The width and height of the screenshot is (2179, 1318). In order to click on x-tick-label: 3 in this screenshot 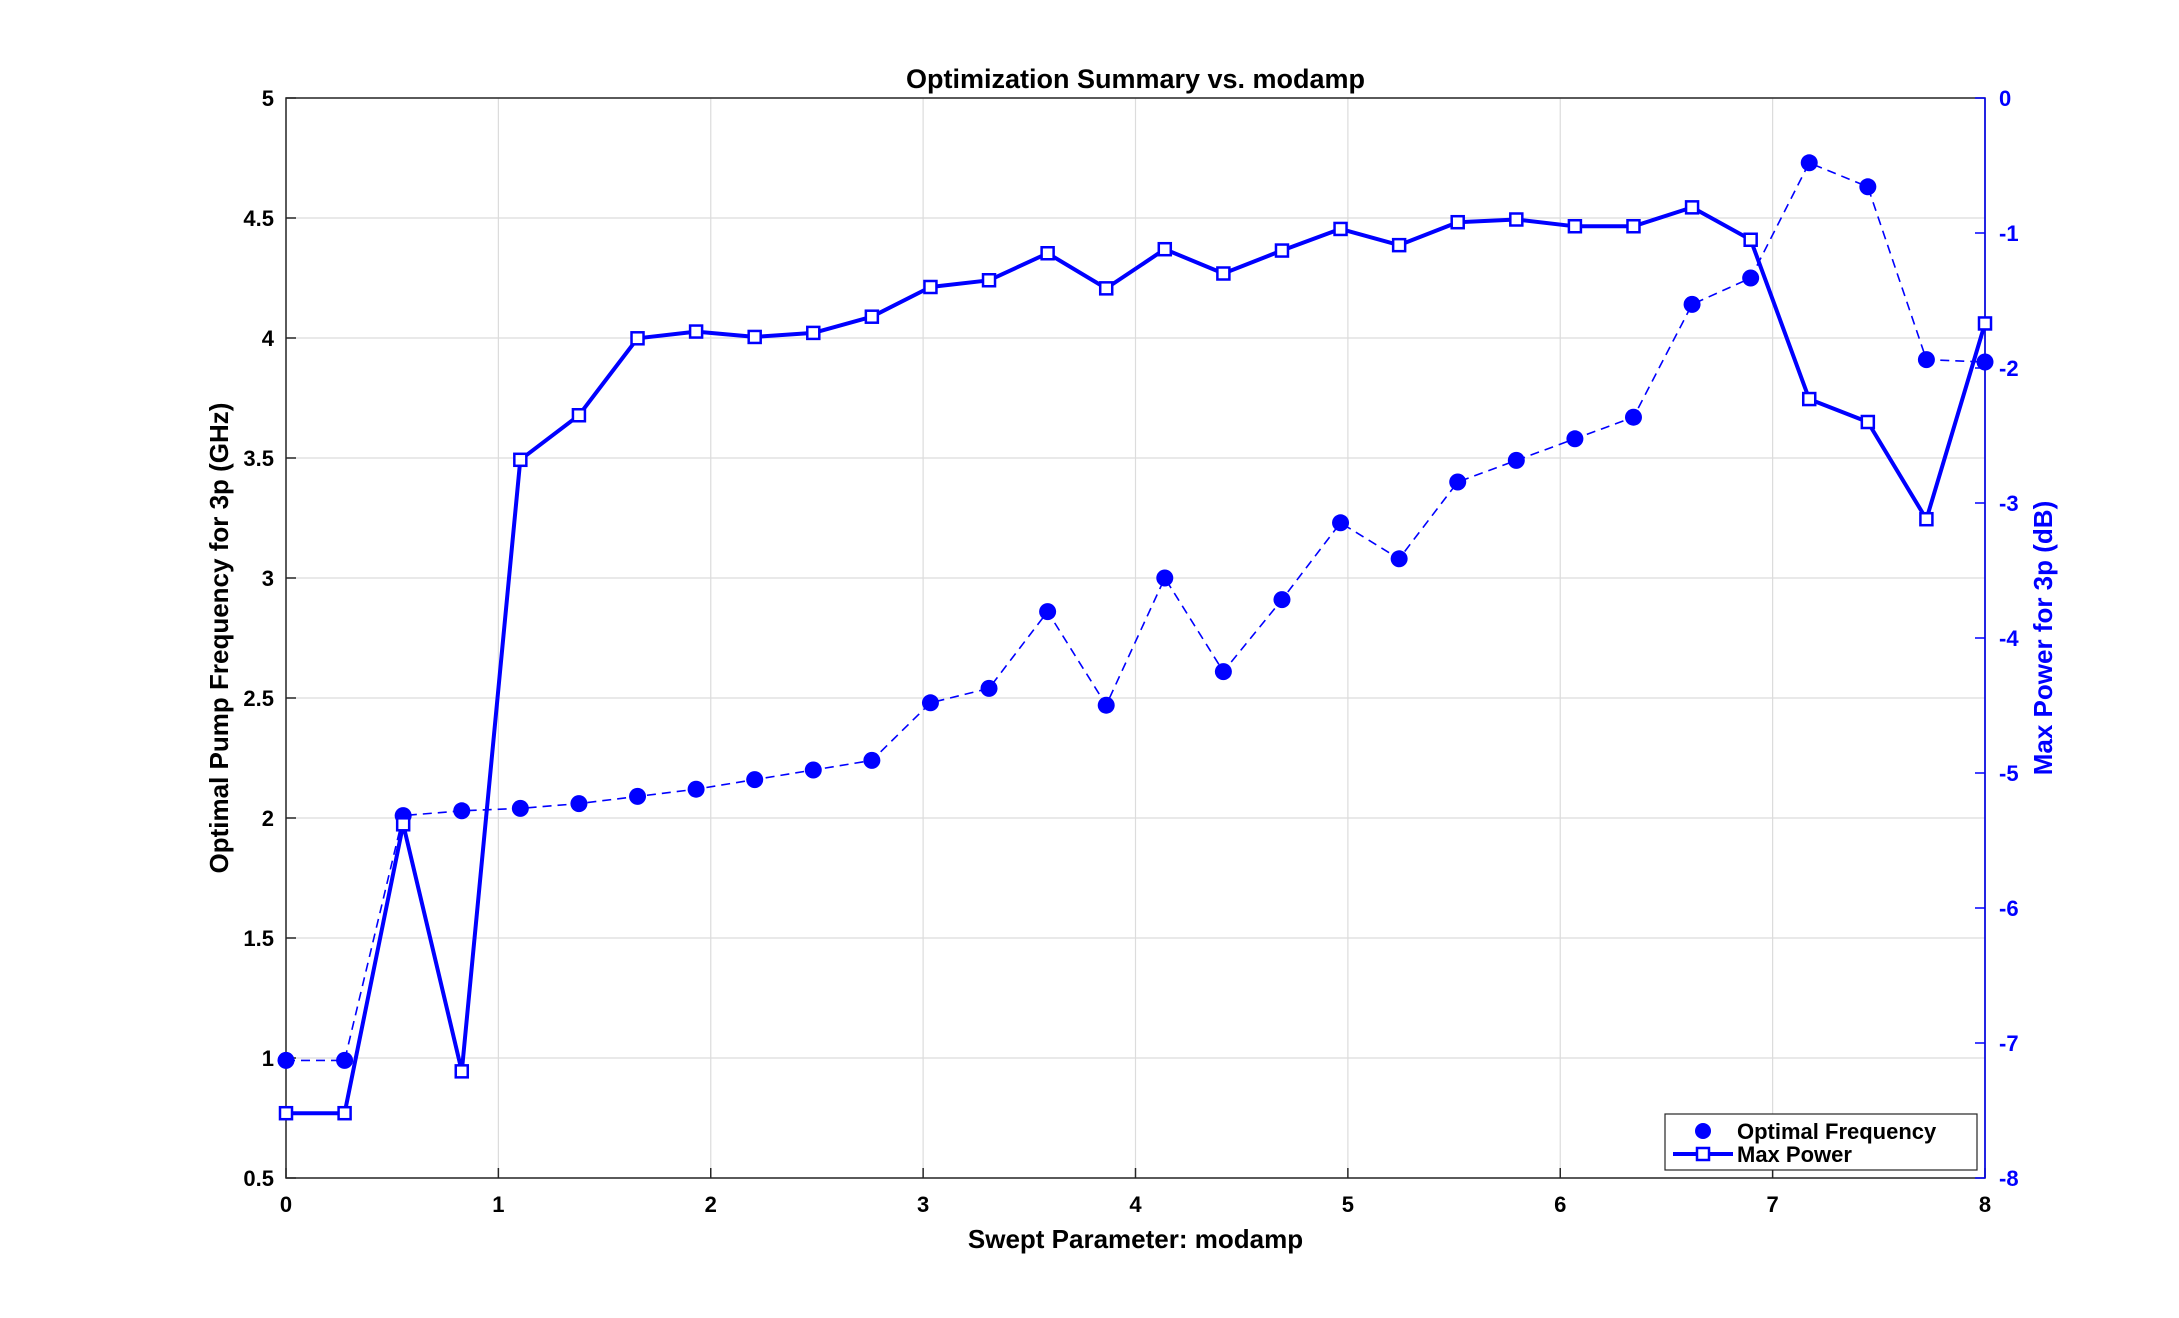, I will do `click(923, 1204)`.